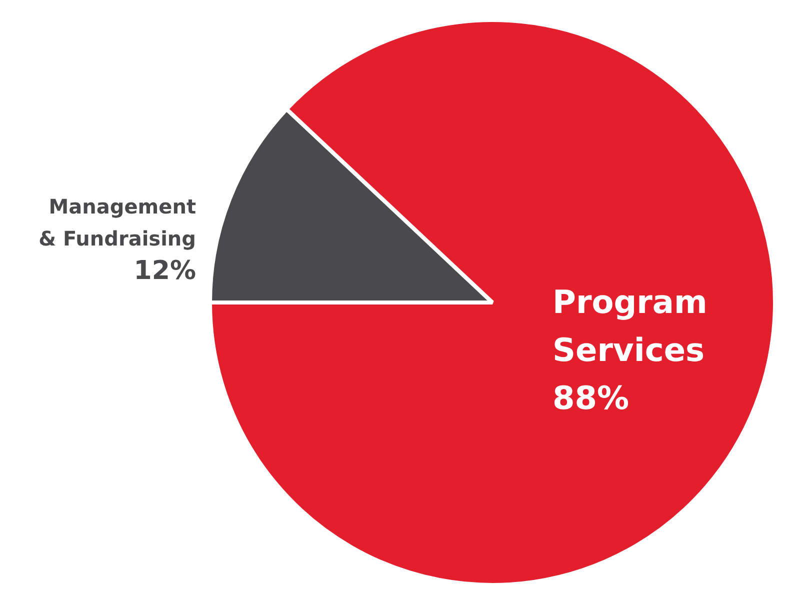  I want to click on data-label: 12%, so click(165, 271).